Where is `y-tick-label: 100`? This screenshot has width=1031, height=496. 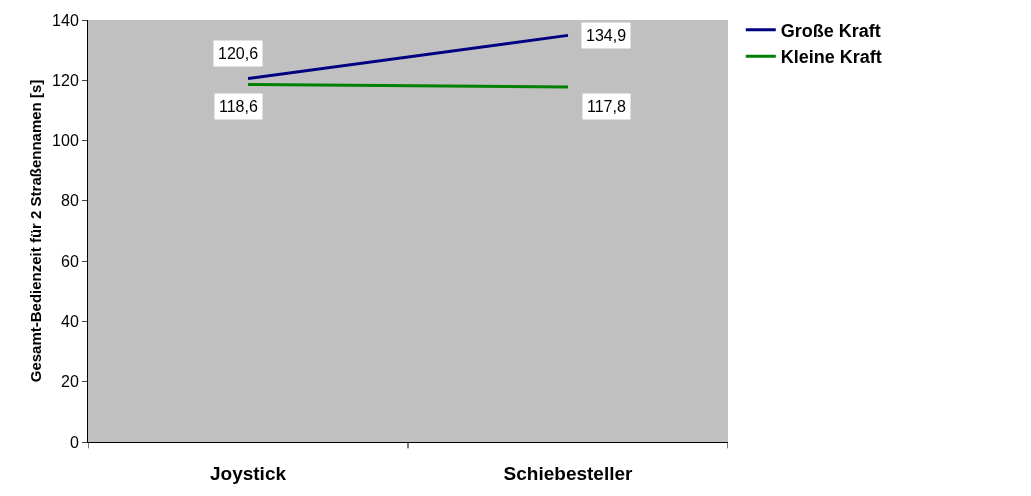 y-tick-label: 100 is located at coordinates (65, 141).